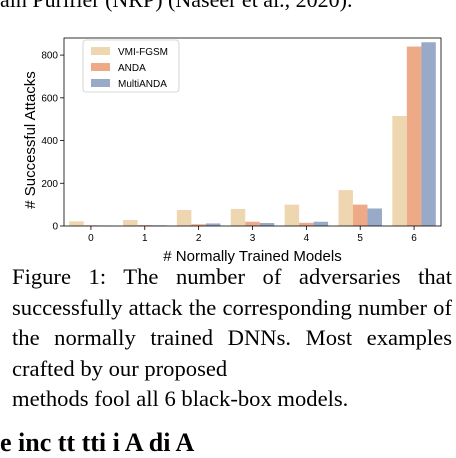 This screenshot has height=458, width=456. What do you see at coordinates (145, 238) in the screenshot?
I see `x-tick-label-1: 1` at bounding box center [145, 238].